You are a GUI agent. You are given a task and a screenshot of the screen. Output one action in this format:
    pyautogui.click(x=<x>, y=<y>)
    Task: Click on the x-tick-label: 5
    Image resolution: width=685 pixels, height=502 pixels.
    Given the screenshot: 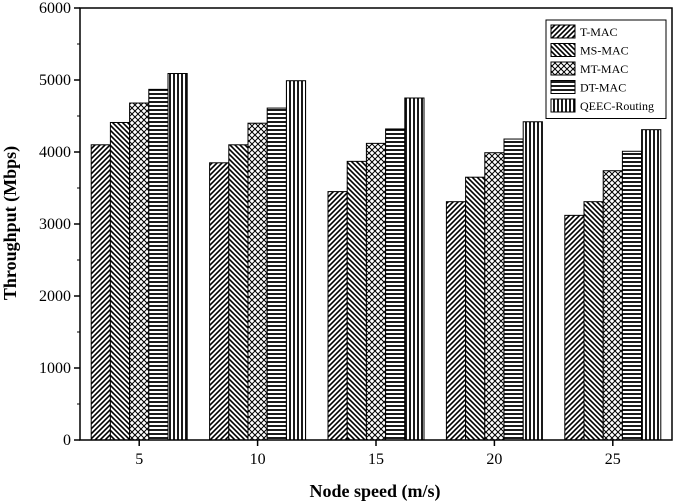 What is the action you would take?
    pyautogui.click(x=139, y=459)
    